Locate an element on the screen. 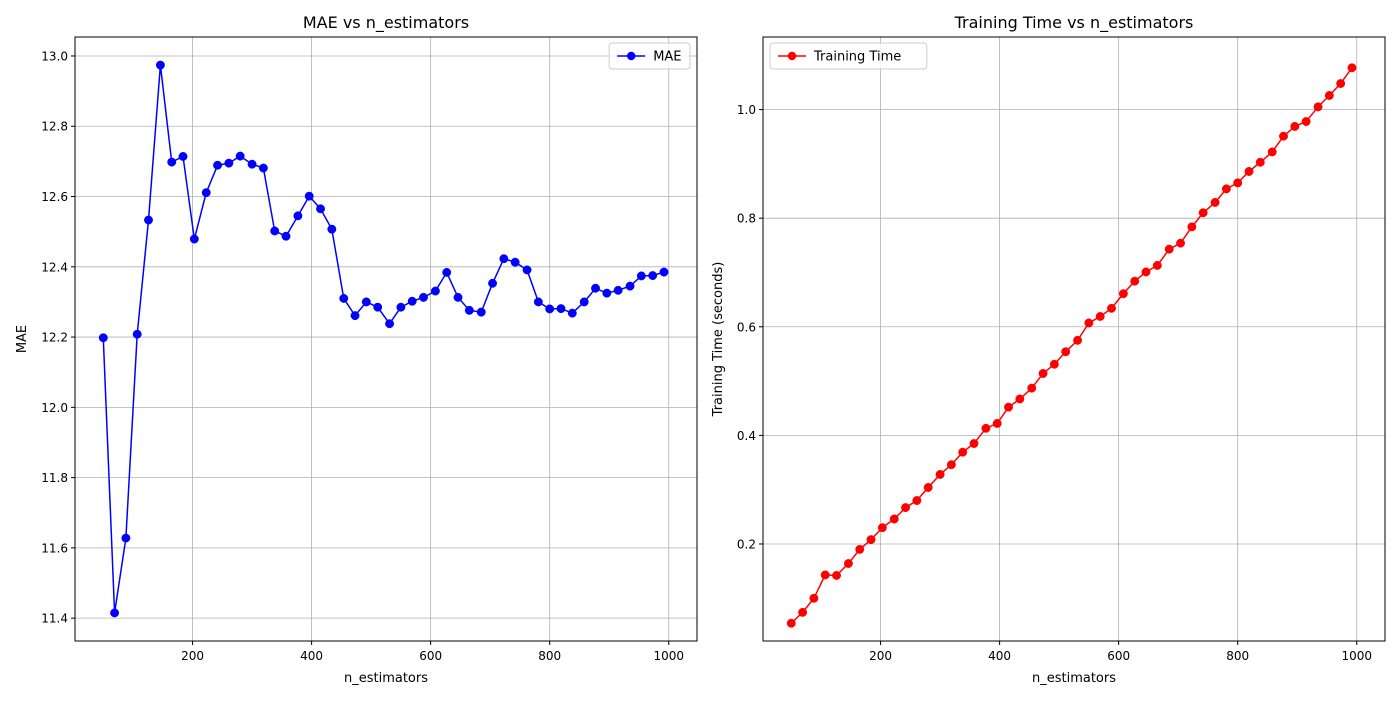  y-tick-label: 12.2 is located at coordinates (54, 338).